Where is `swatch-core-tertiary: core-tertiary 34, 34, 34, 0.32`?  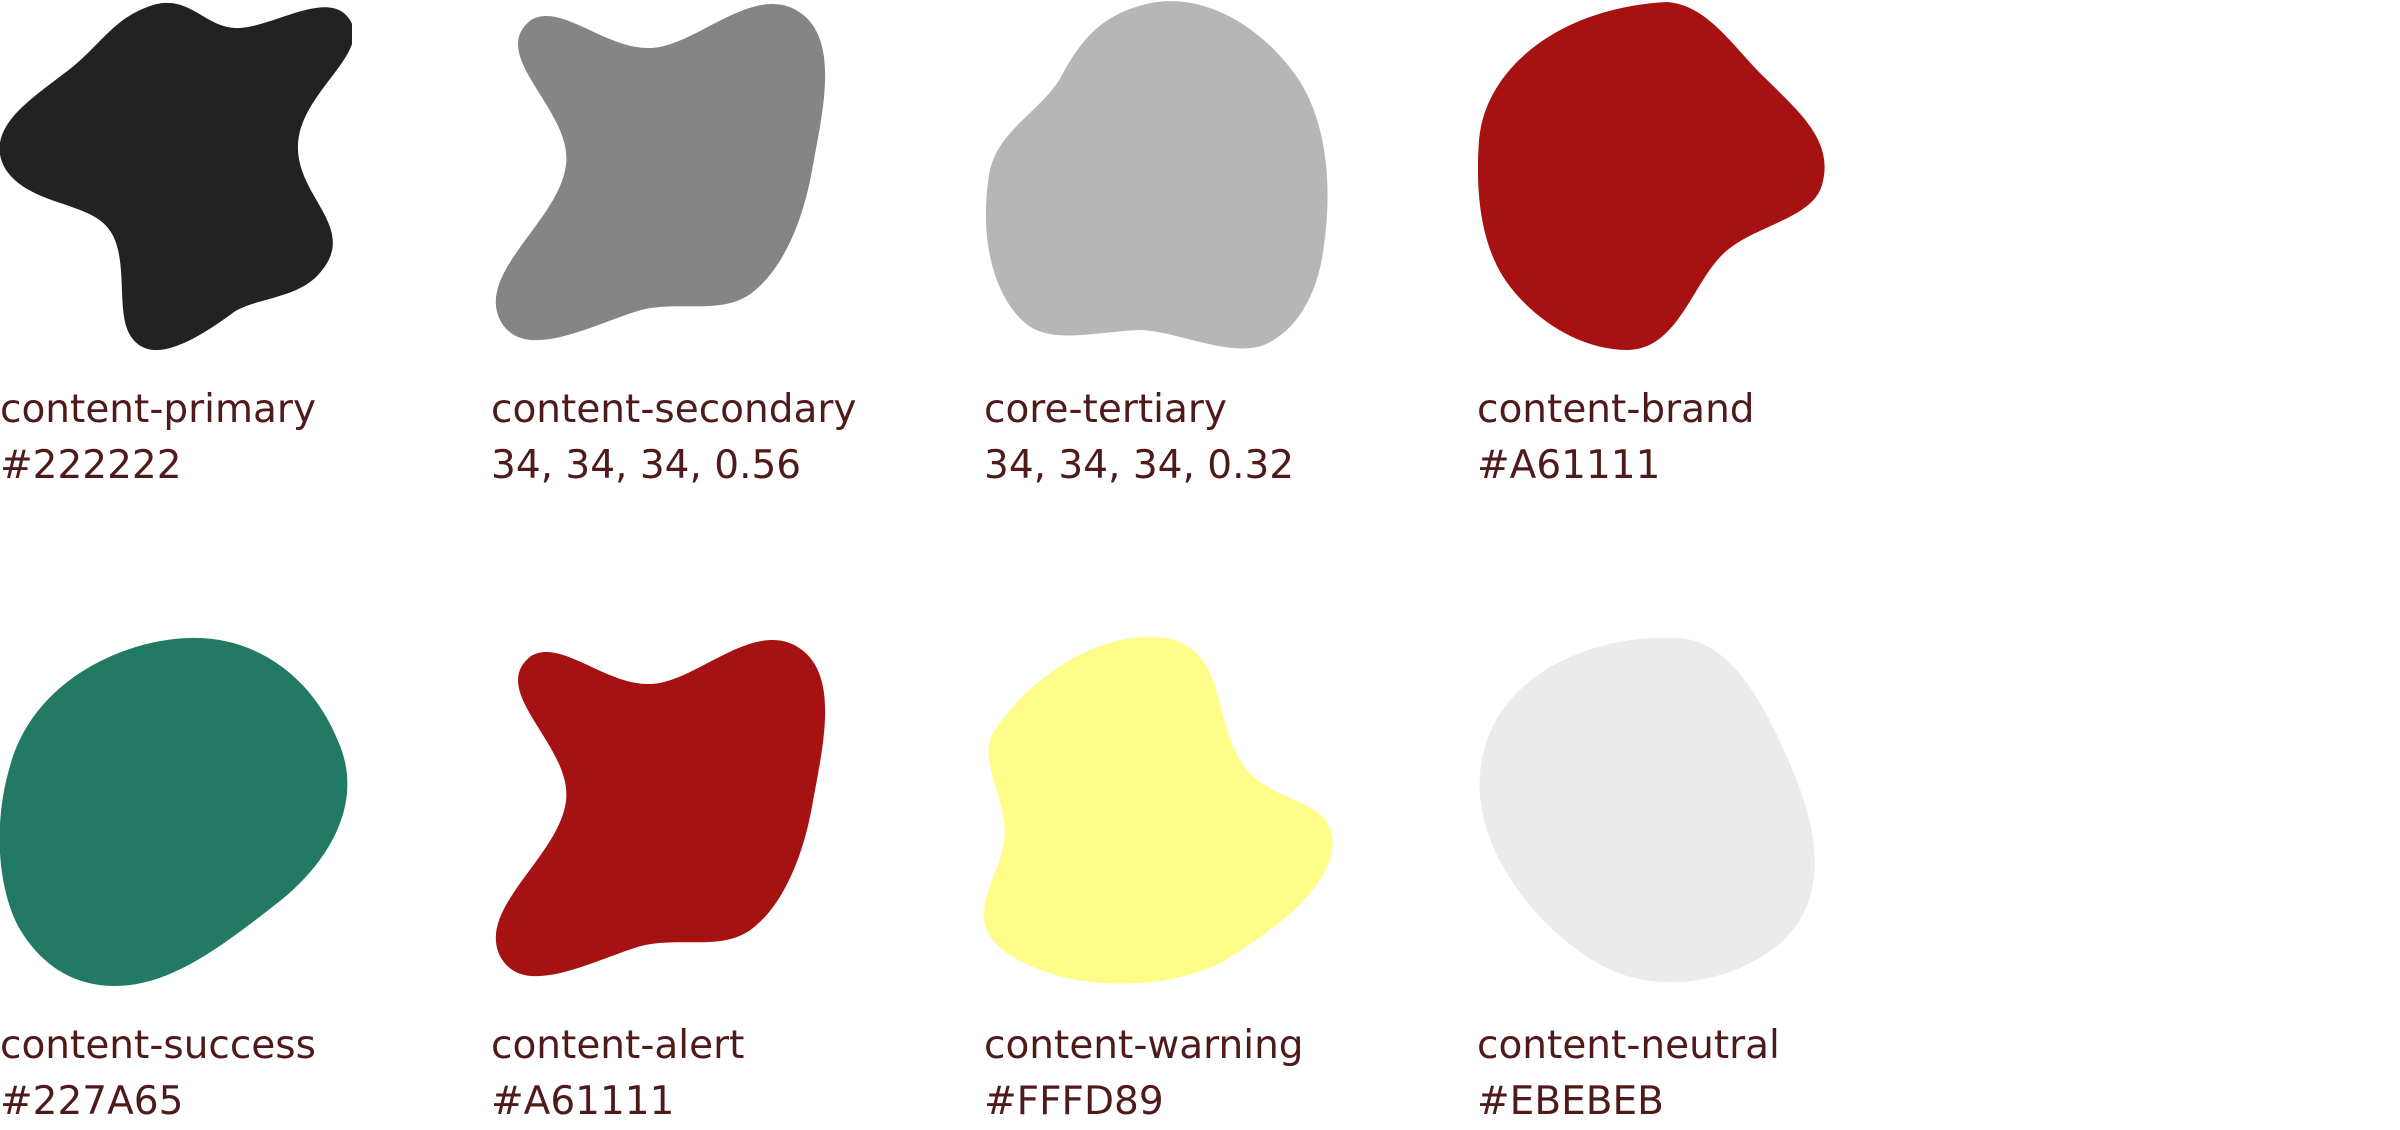
swatch-core-tertiary: core-tertiary 34, 34, 34, 0.32 is located at coordinates (1194, 247).